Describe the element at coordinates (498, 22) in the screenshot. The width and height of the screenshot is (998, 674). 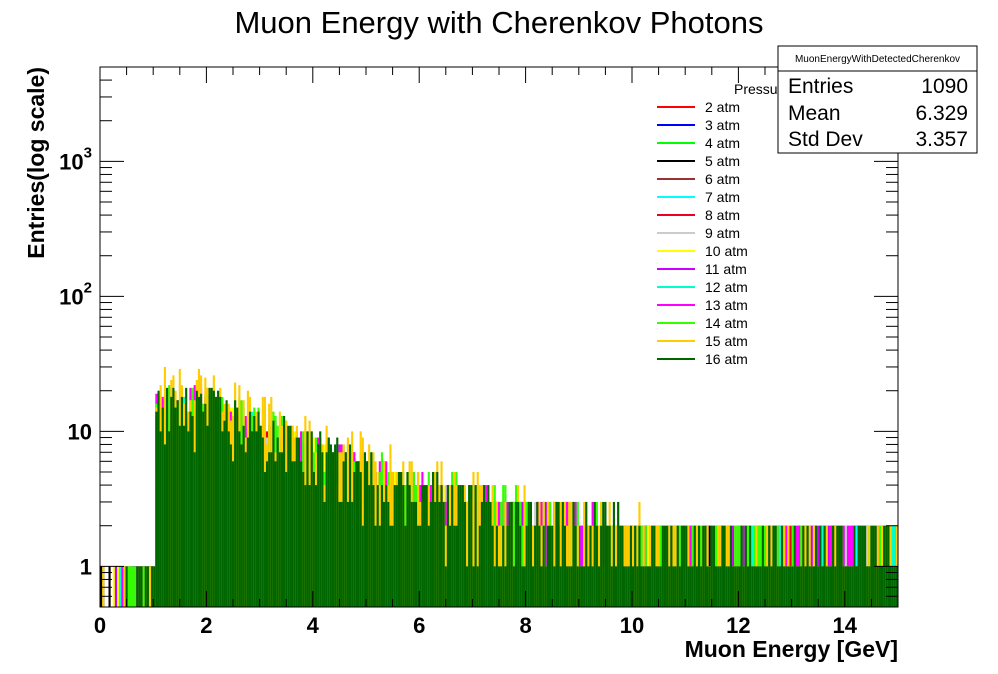
I see `chart-title: Muon Energy with Cherenkov Photons` at that location.